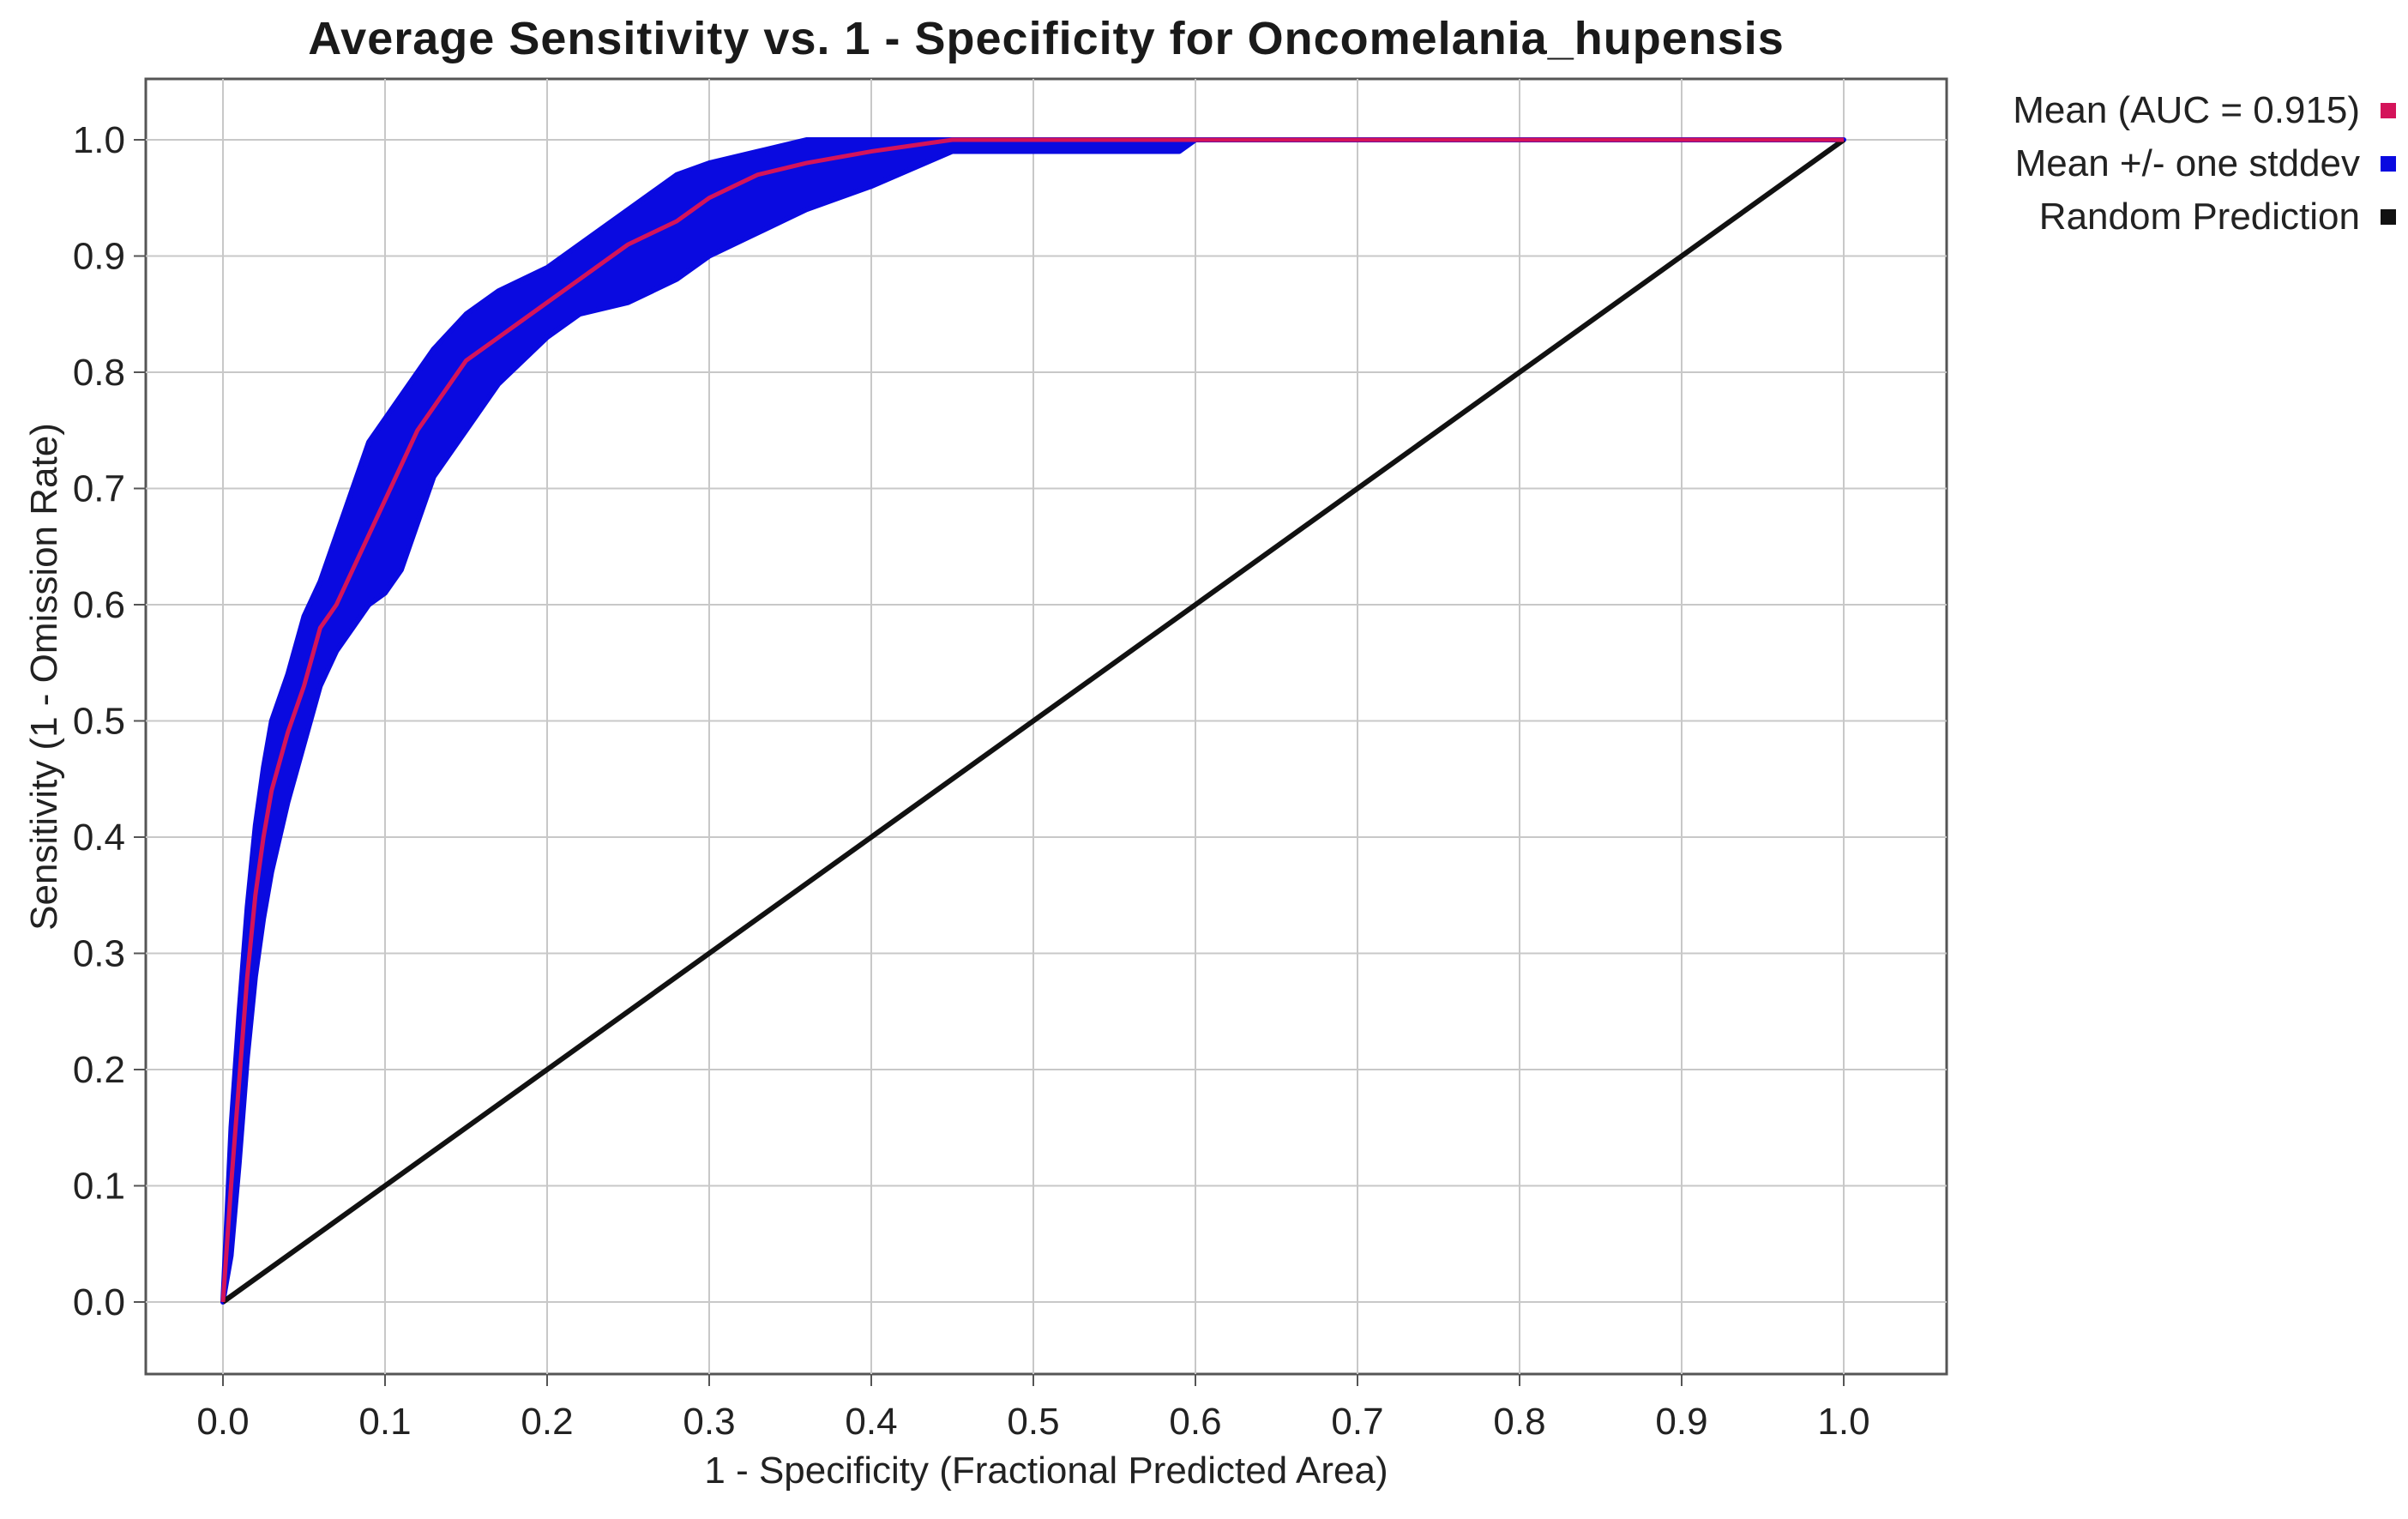 This screenshot has width=2408, height=1519. Describe the element at coordinates (2186, 110) in the screenshot. I see `legend-label-mean: Mean (AUC = 0.915)` at that location.